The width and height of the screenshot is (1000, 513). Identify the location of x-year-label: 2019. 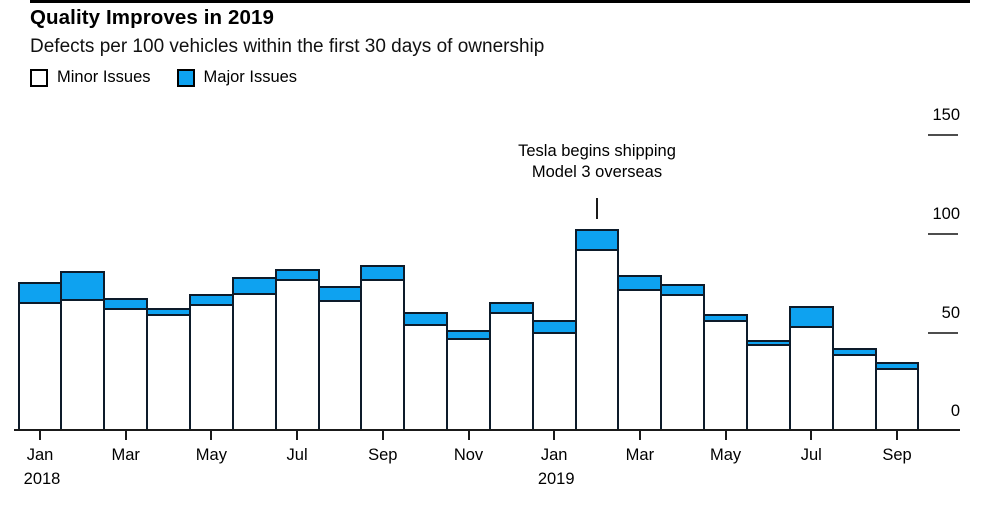
(556, 479).